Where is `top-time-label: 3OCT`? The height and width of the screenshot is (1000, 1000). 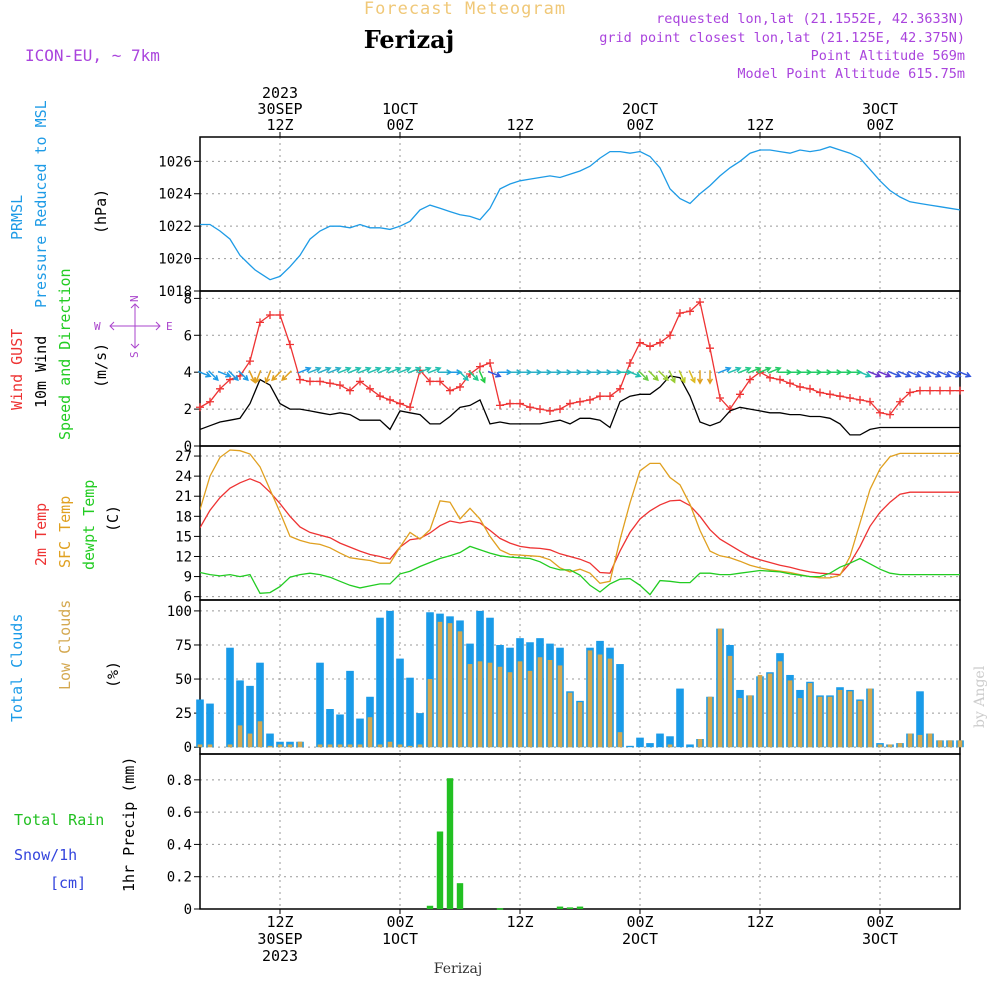
top-time-label: 3OCT is located at coordinates (880, 109).